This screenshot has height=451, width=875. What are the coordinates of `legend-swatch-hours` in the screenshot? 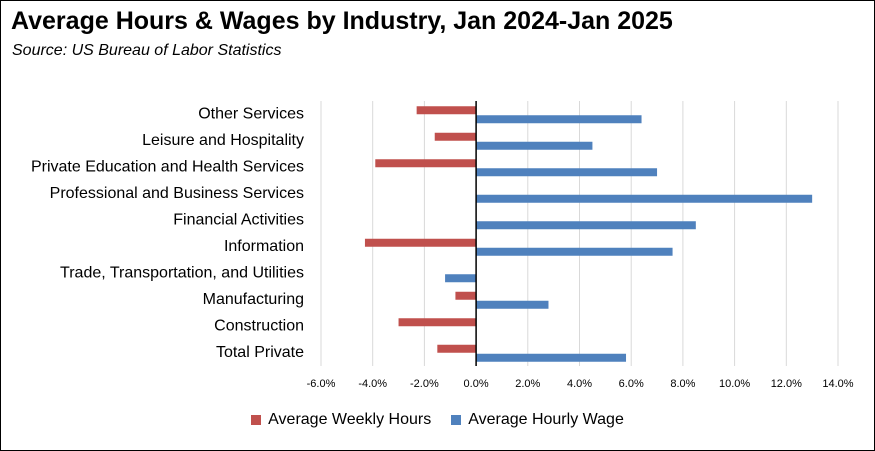 It's located at (256, 420).